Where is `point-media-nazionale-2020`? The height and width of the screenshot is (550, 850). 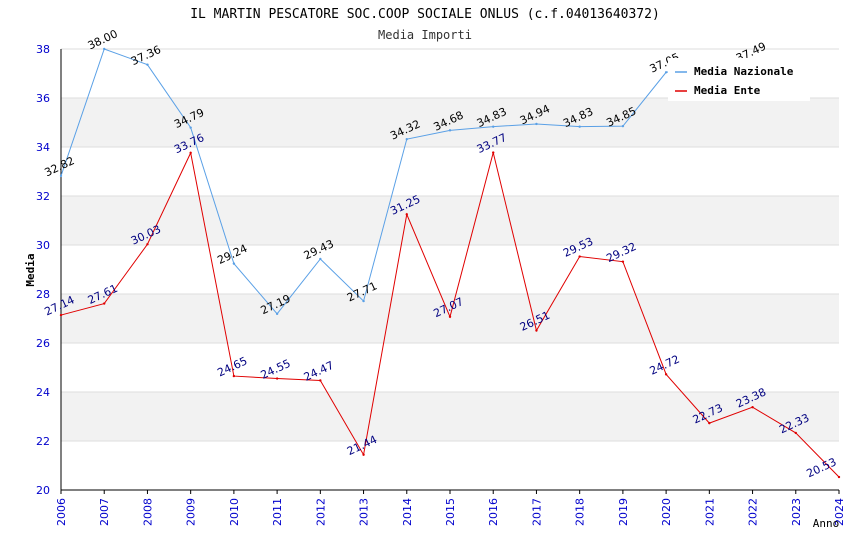 point-media-nazionale-2020 is located at coordinates (666, 72).